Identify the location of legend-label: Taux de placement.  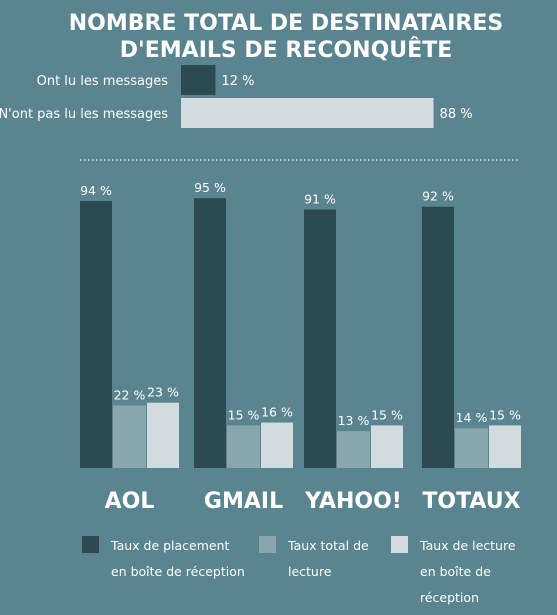
(170, 545).